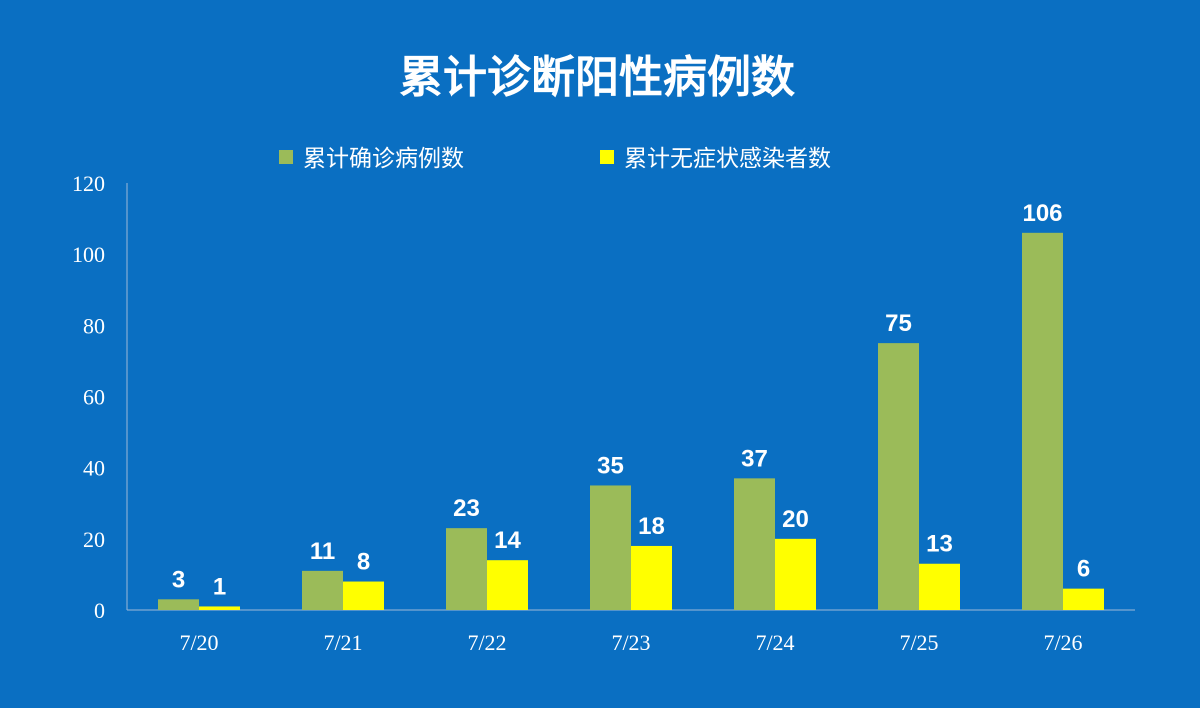 This screenshot has height=708, width=1200. Describe the element at coordinates (219, 586) in the screenshot. I see `data-label: 1` at that location.